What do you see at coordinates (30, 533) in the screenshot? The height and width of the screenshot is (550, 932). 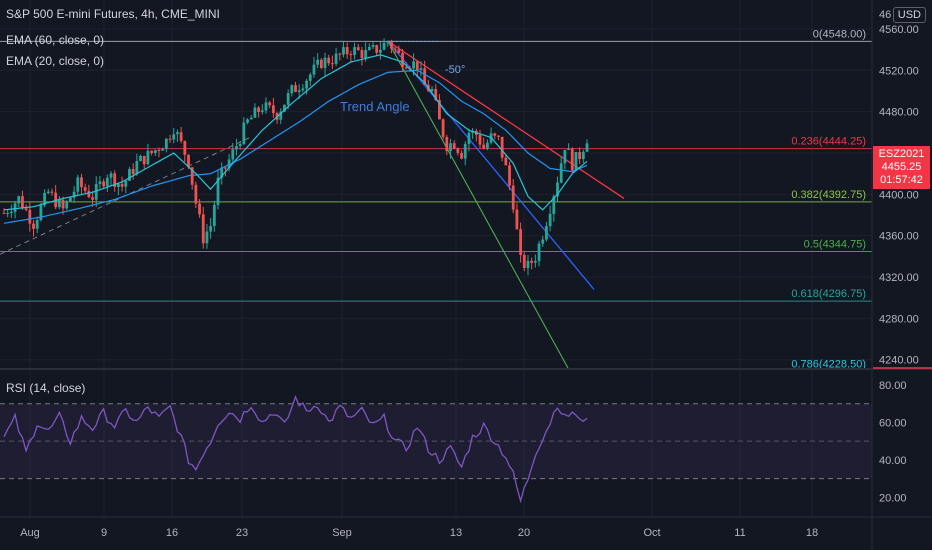 I see `time-tick-label: Aug` at bounding box center [30, 533].